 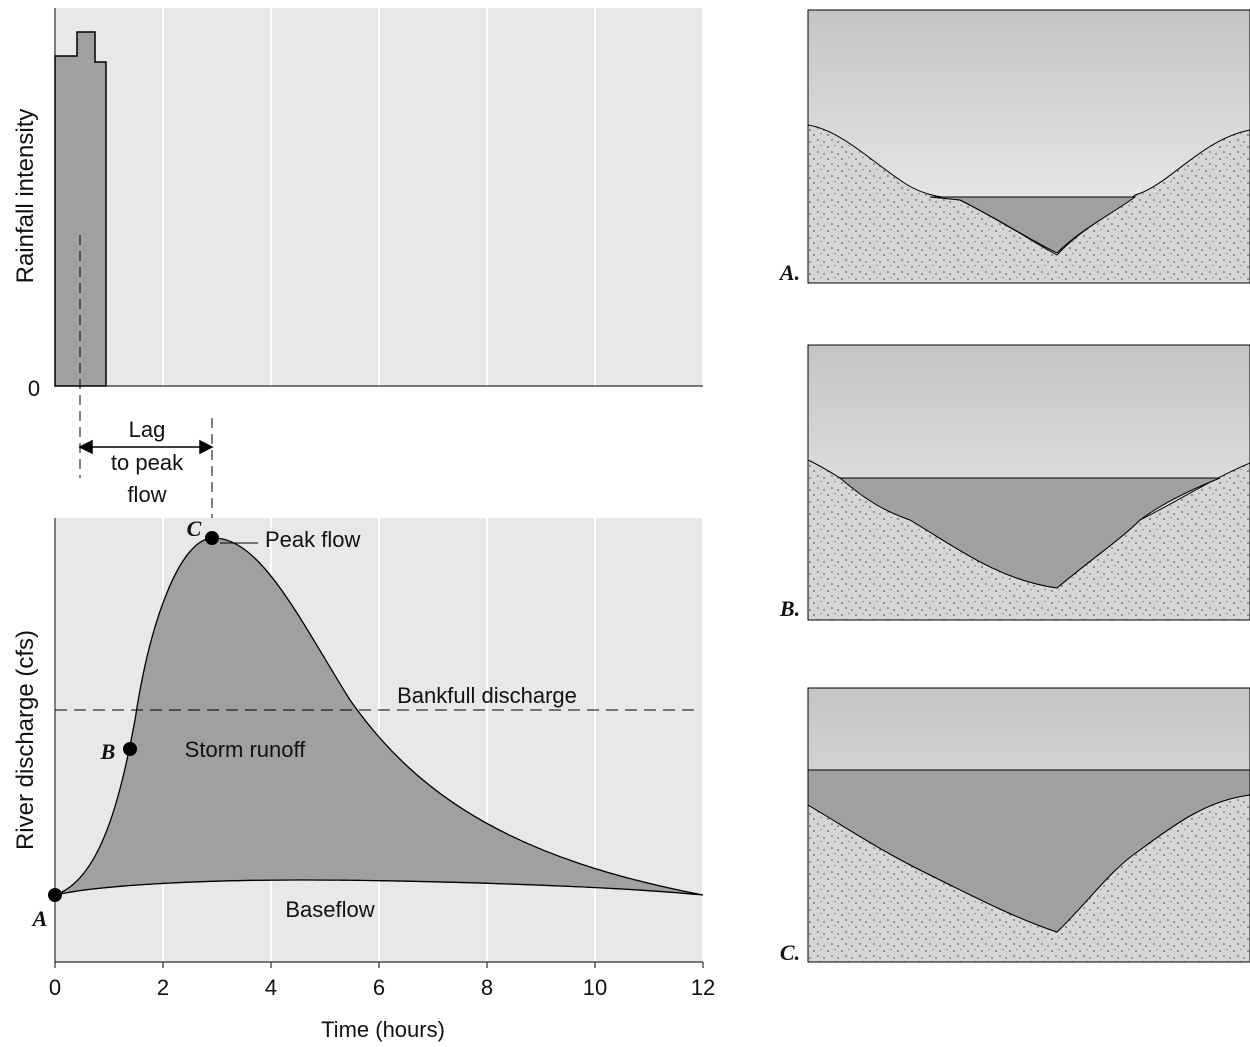 I want to click on rainfall-bars, so click(x=80, y=209).